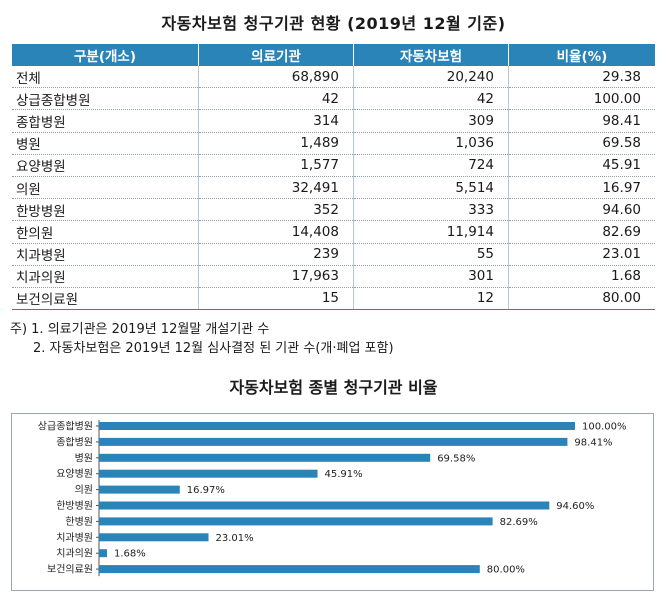 The height and width of the screenshot is (609, 667). I want to click on cell-ratio: 1.68, so click(581, 276).